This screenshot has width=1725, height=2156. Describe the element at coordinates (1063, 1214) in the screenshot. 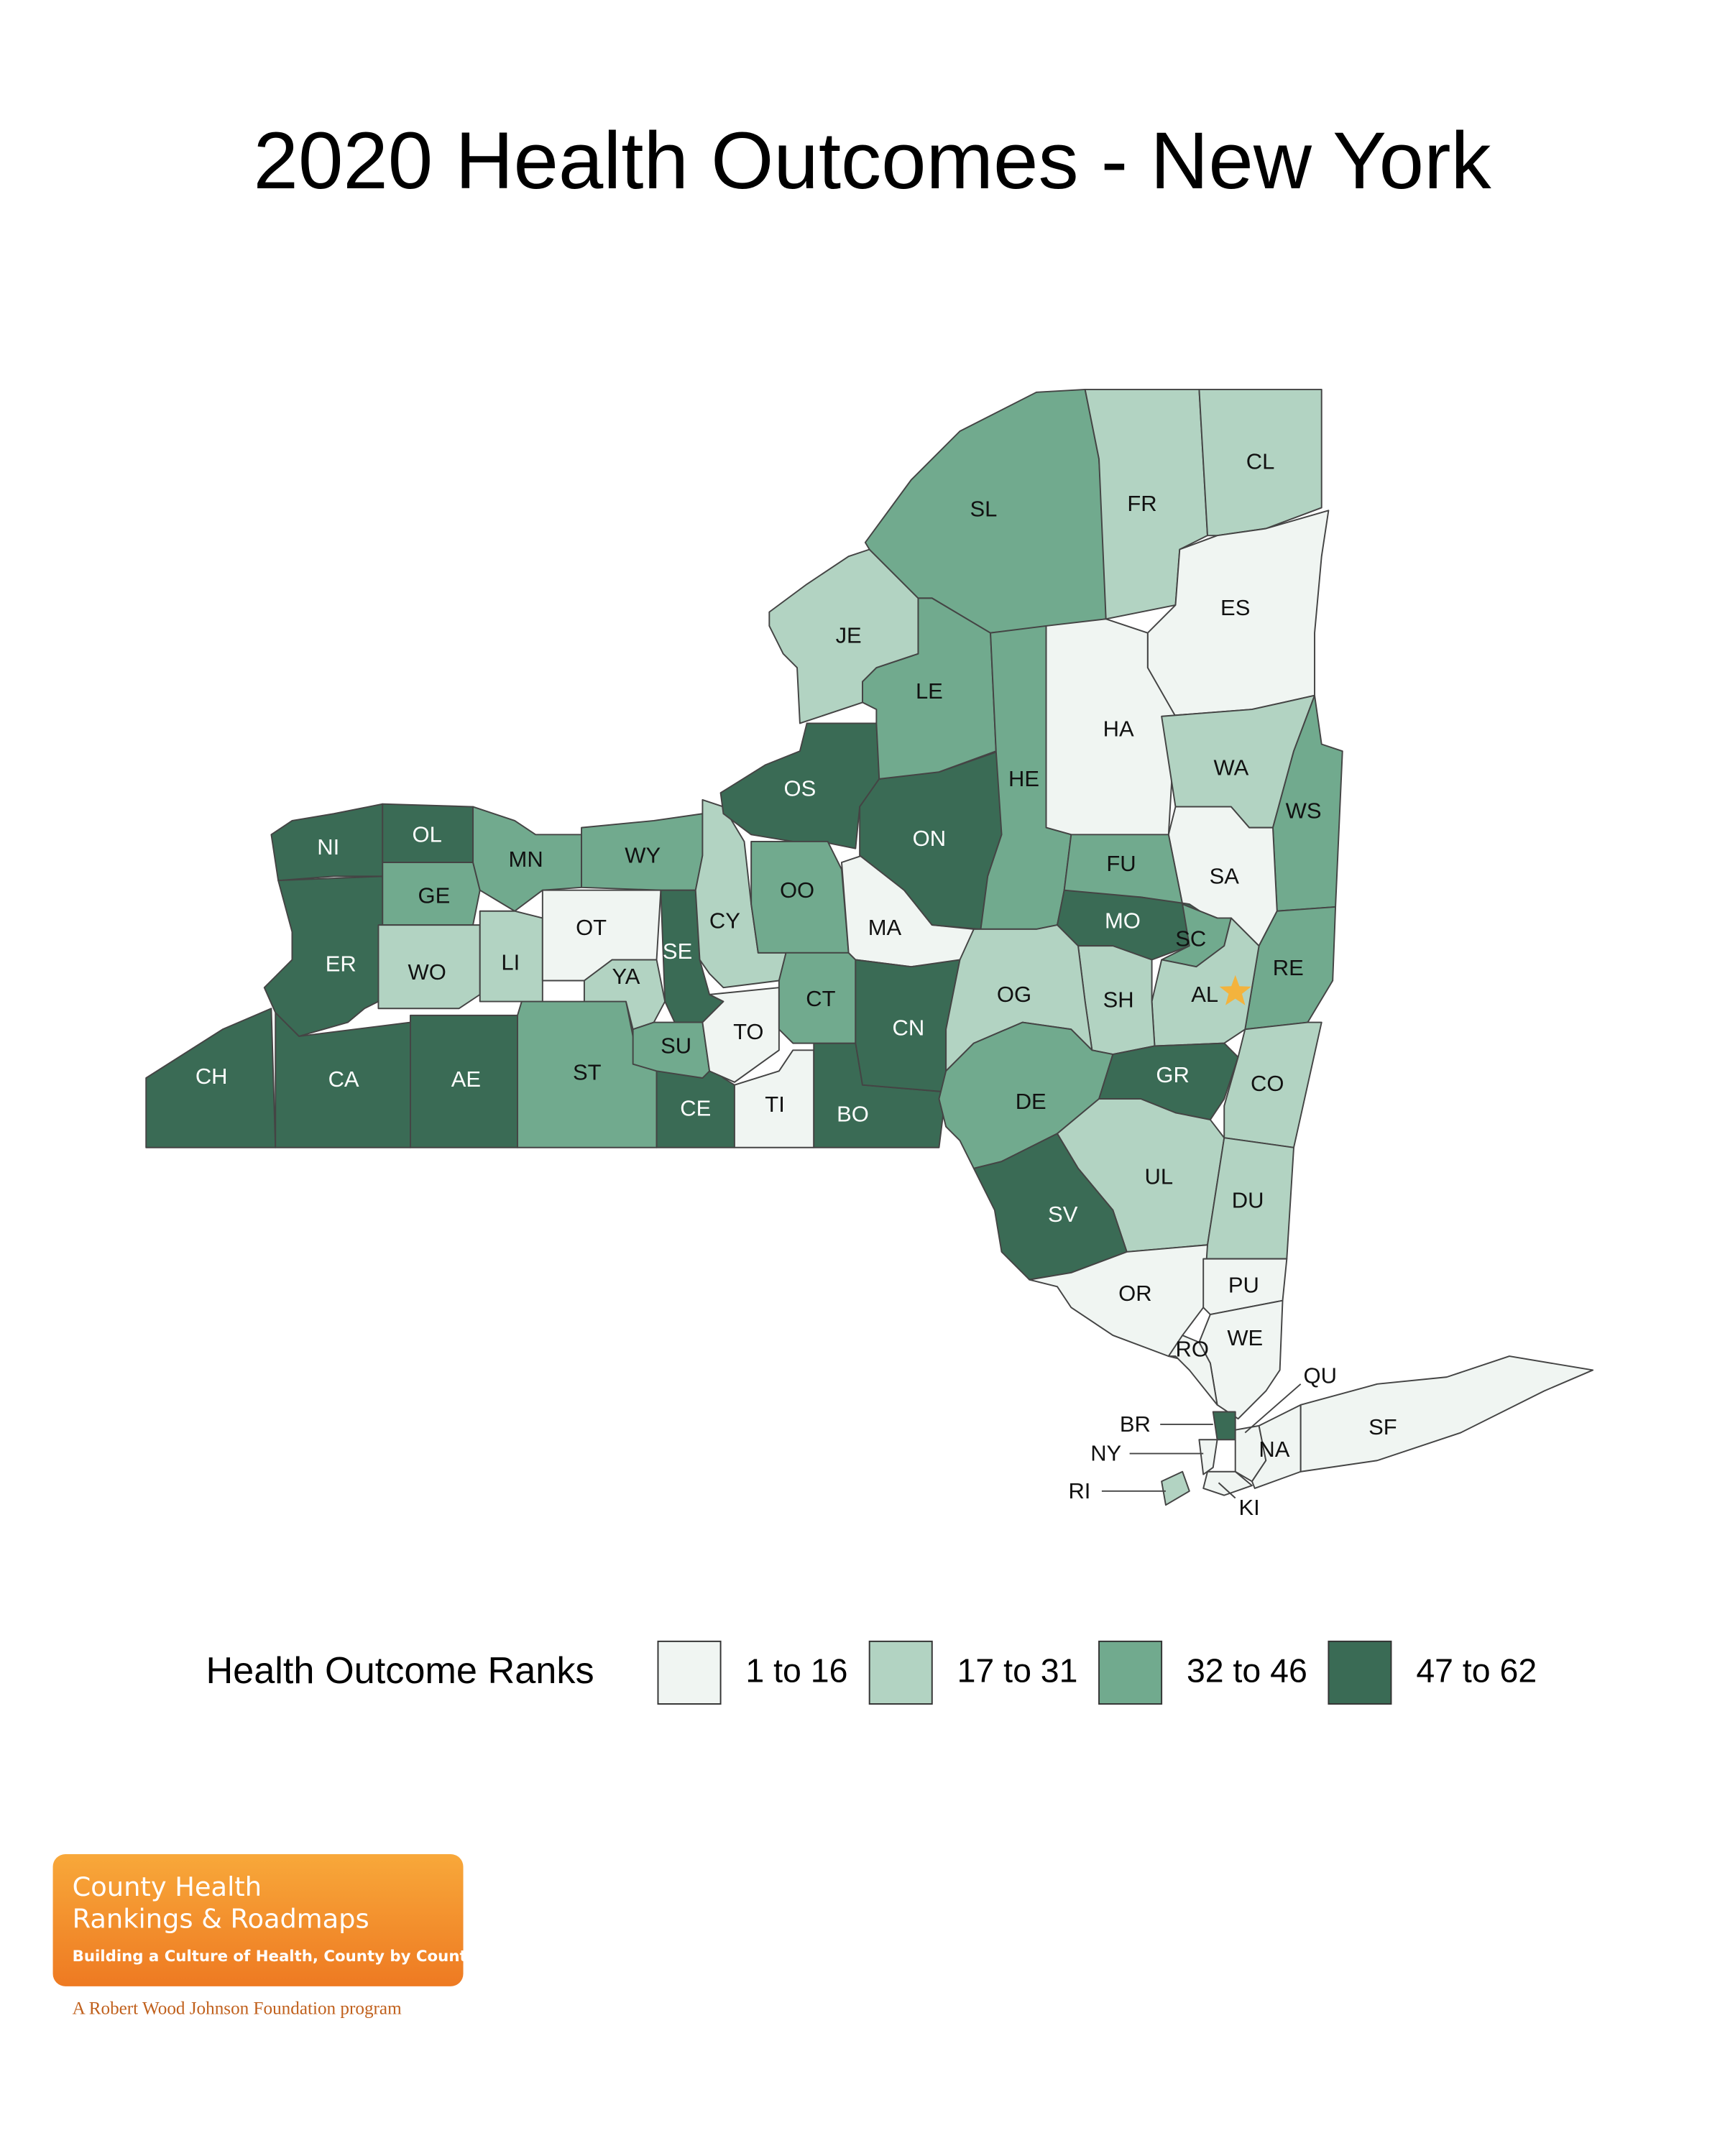

I see `county-label: SV` at that location.